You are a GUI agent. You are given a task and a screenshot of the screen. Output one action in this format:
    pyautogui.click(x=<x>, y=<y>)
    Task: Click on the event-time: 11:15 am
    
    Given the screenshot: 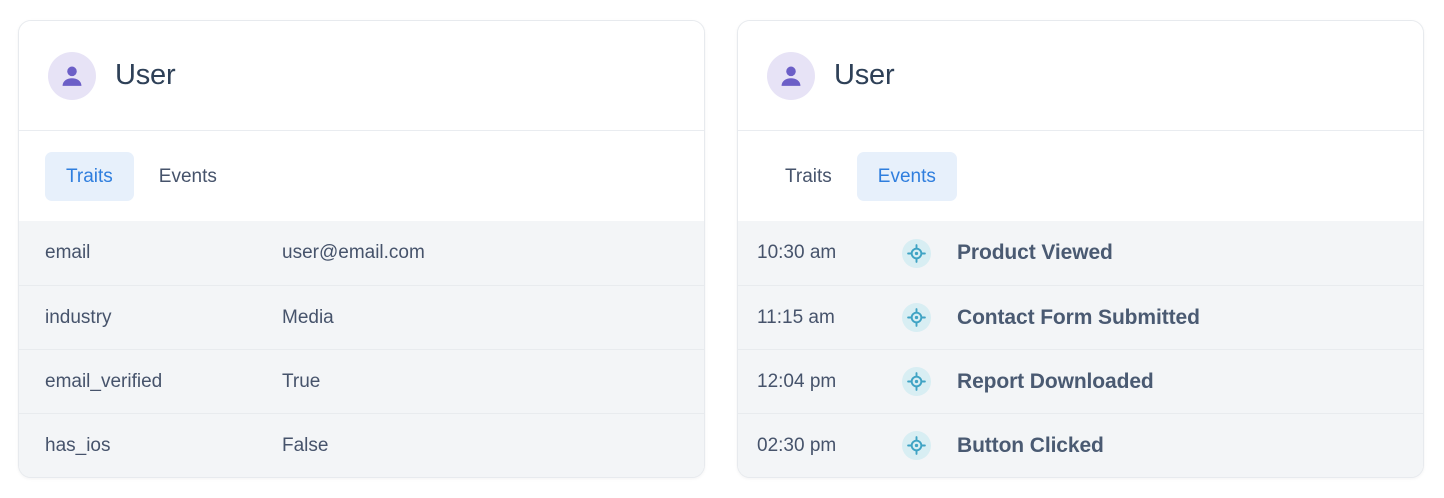 What is the action you would take?
    pyautogui.click(x=796, y=317)
    